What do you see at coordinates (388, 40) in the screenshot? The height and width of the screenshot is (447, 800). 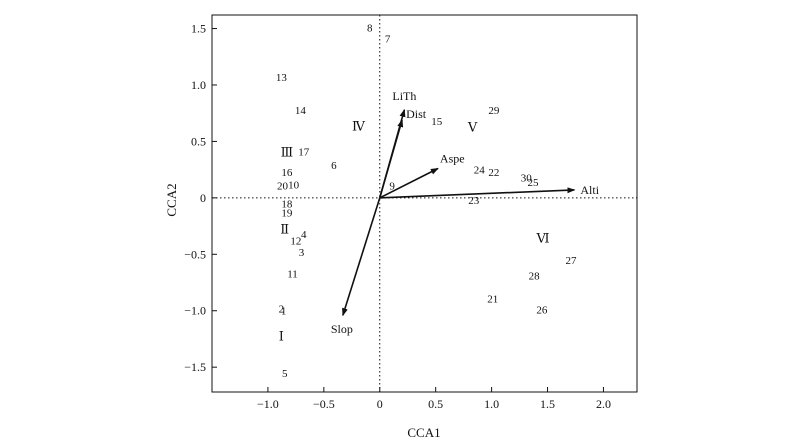 I see `site-label-7: 7` at bounding box center [388, 40].